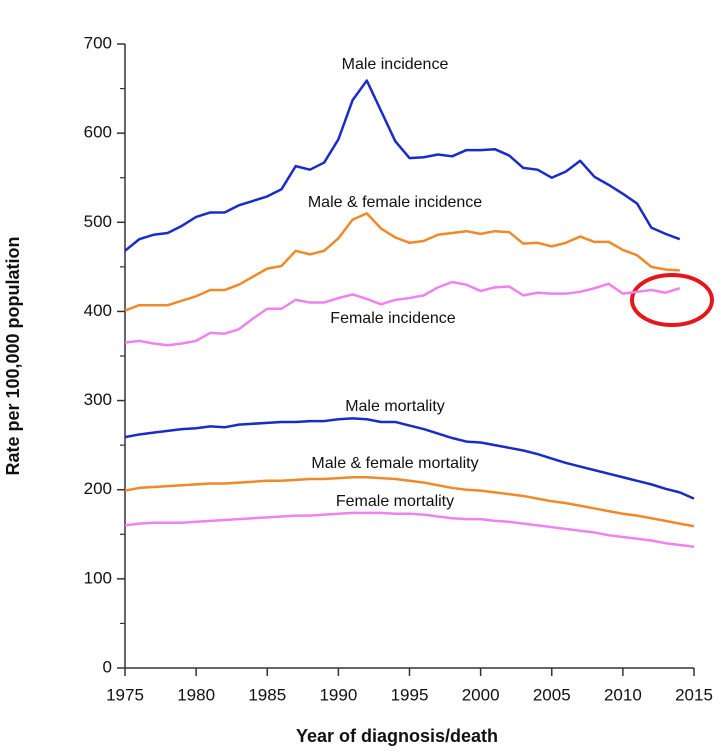 This screenshot has width=724, height=752. What do you see at coordinates (98, 577) in the screenshot?
I see `y-tick-label: 100` at bounding box center [98, 577].